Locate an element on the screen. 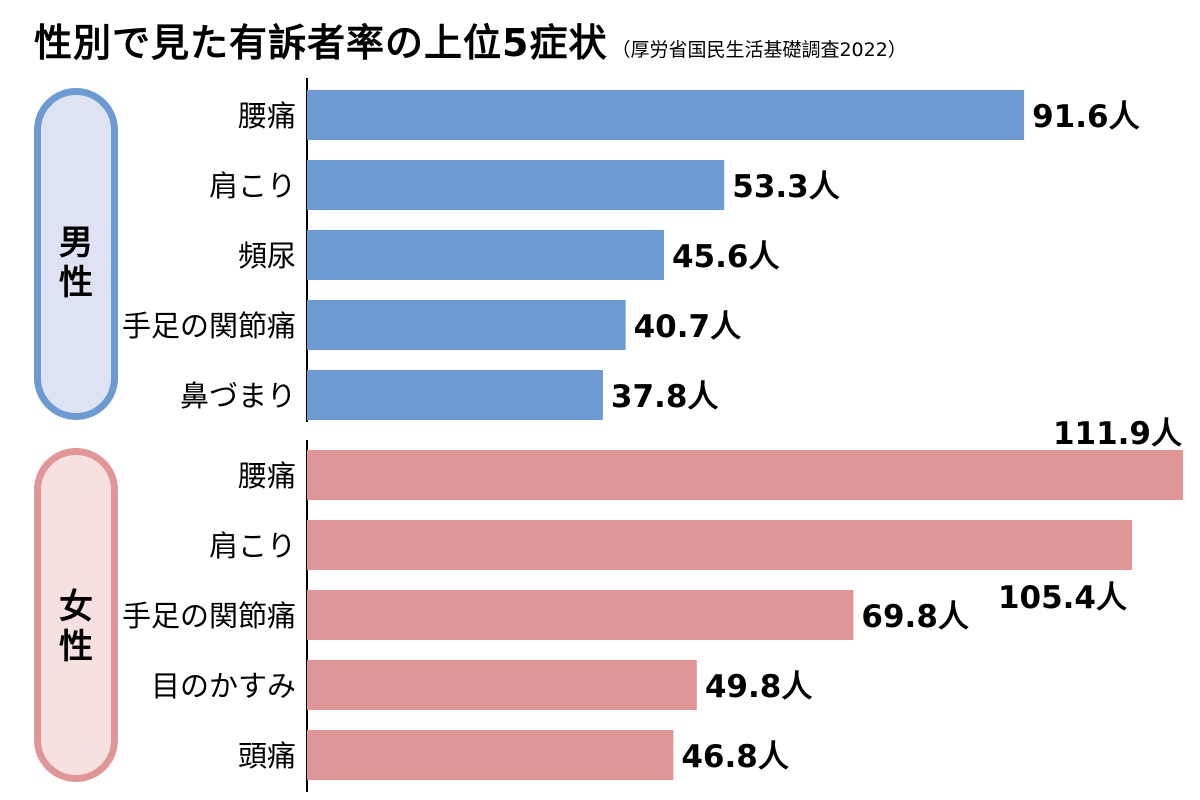  category-label-male-1: 肩こり is located at coordinates (252, 186).